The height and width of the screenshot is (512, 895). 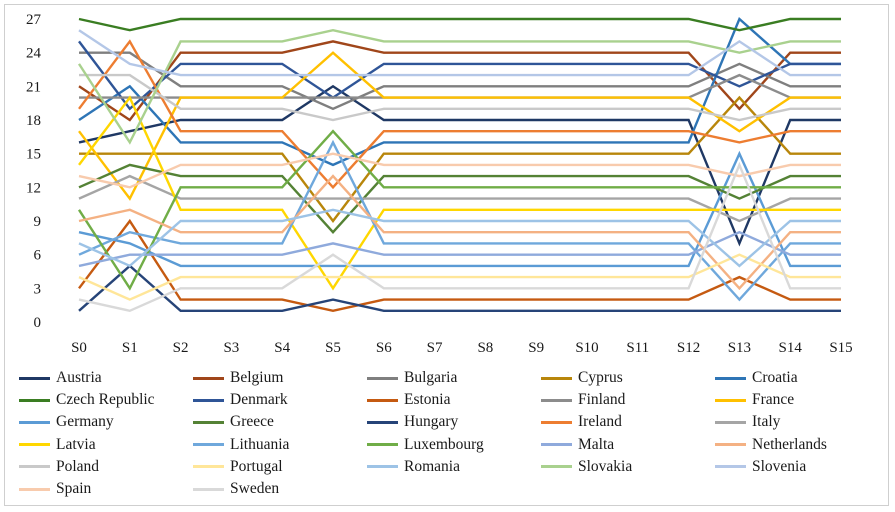 I want to click on legend-label: Sweden, so click(x=255, y=489).